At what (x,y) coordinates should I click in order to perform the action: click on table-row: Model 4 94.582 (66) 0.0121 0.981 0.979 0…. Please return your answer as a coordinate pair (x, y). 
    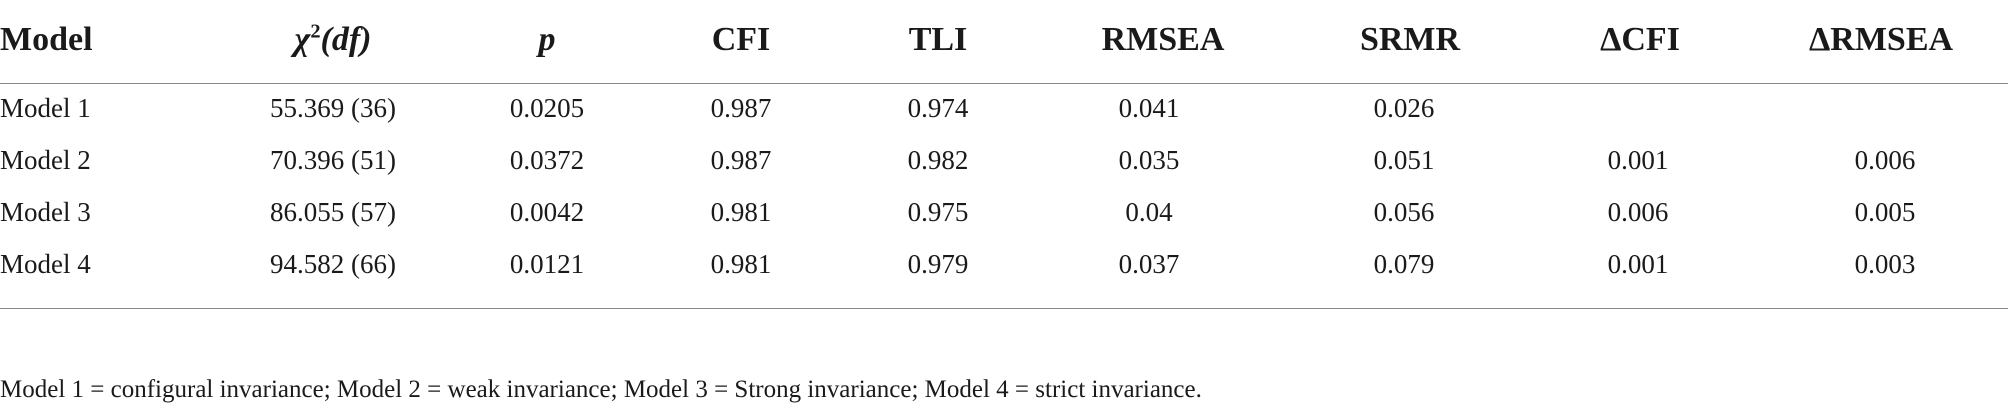
    Looking at the image, I should click on (1004, 264).